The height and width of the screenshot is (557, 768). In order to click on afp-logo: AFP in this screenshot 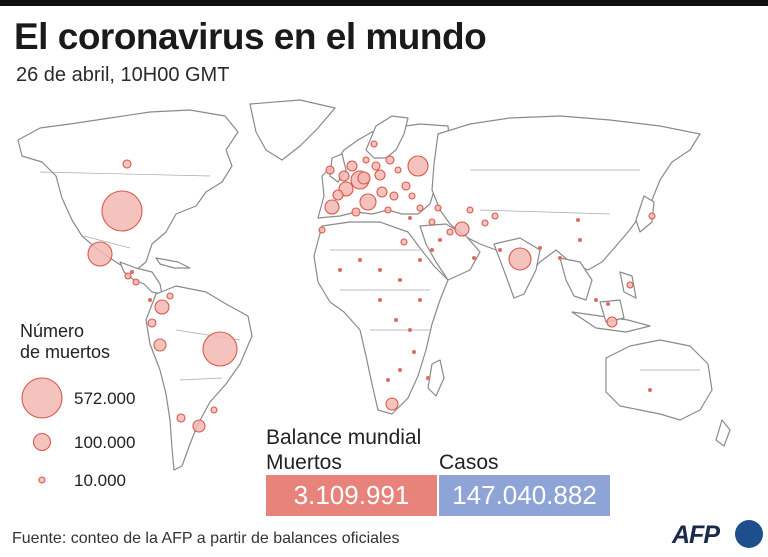, I will do `click(718, 536)`.